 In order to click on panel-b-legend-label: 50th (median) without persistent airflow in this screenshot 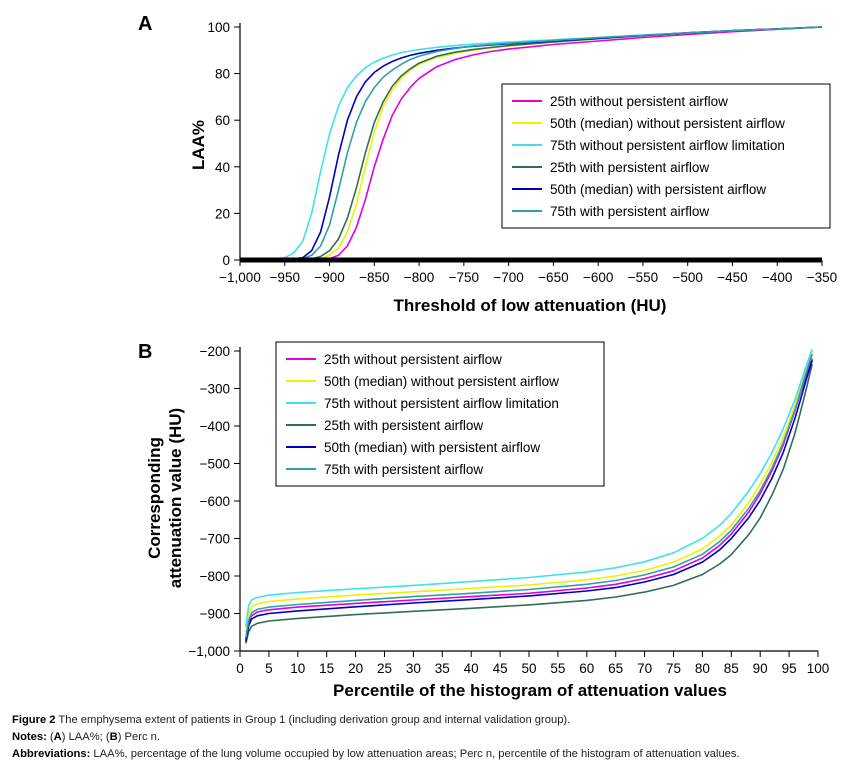, I will do `click(441, 381)`.